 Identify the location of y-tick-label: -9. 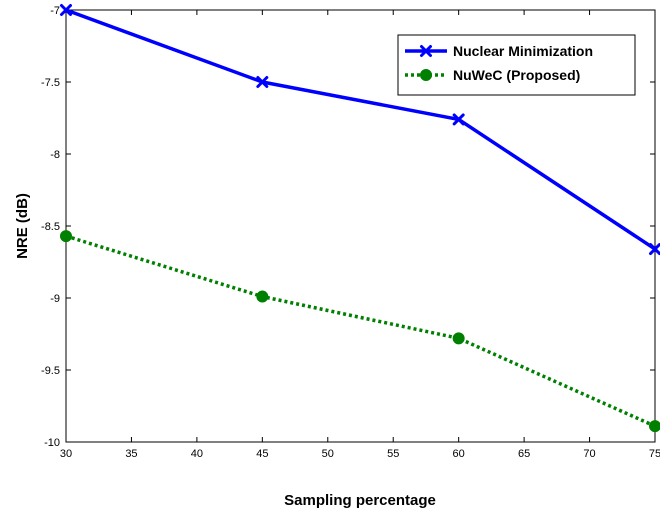
(55, 299).